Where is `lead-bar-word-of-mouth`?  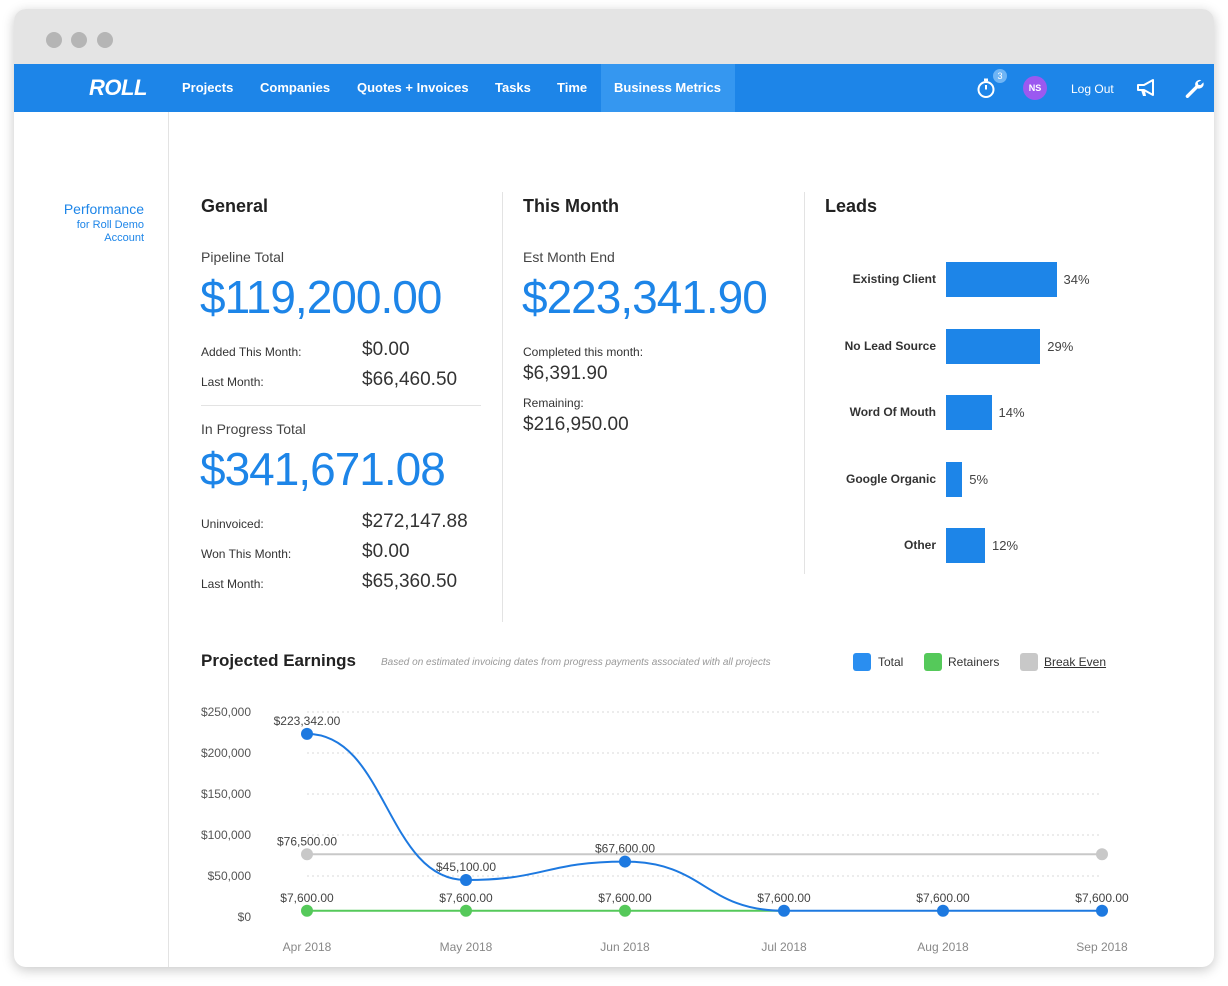
lead-bar-word-of-mouth is located at coordinates (969, 412).